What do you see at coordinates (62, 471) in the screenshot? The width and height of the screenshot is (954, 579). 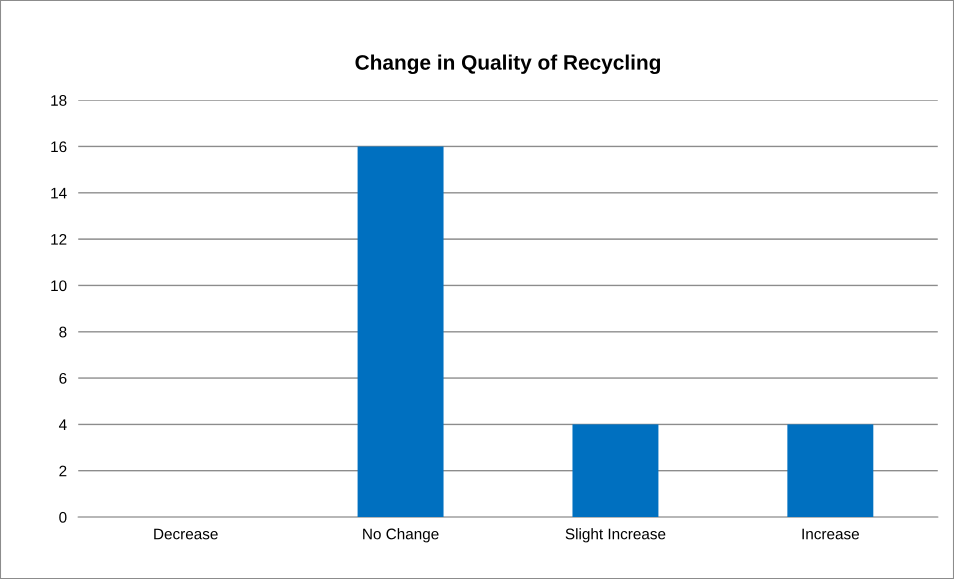 I see `y-tick-label: 2` at bounding box center [62, 471].